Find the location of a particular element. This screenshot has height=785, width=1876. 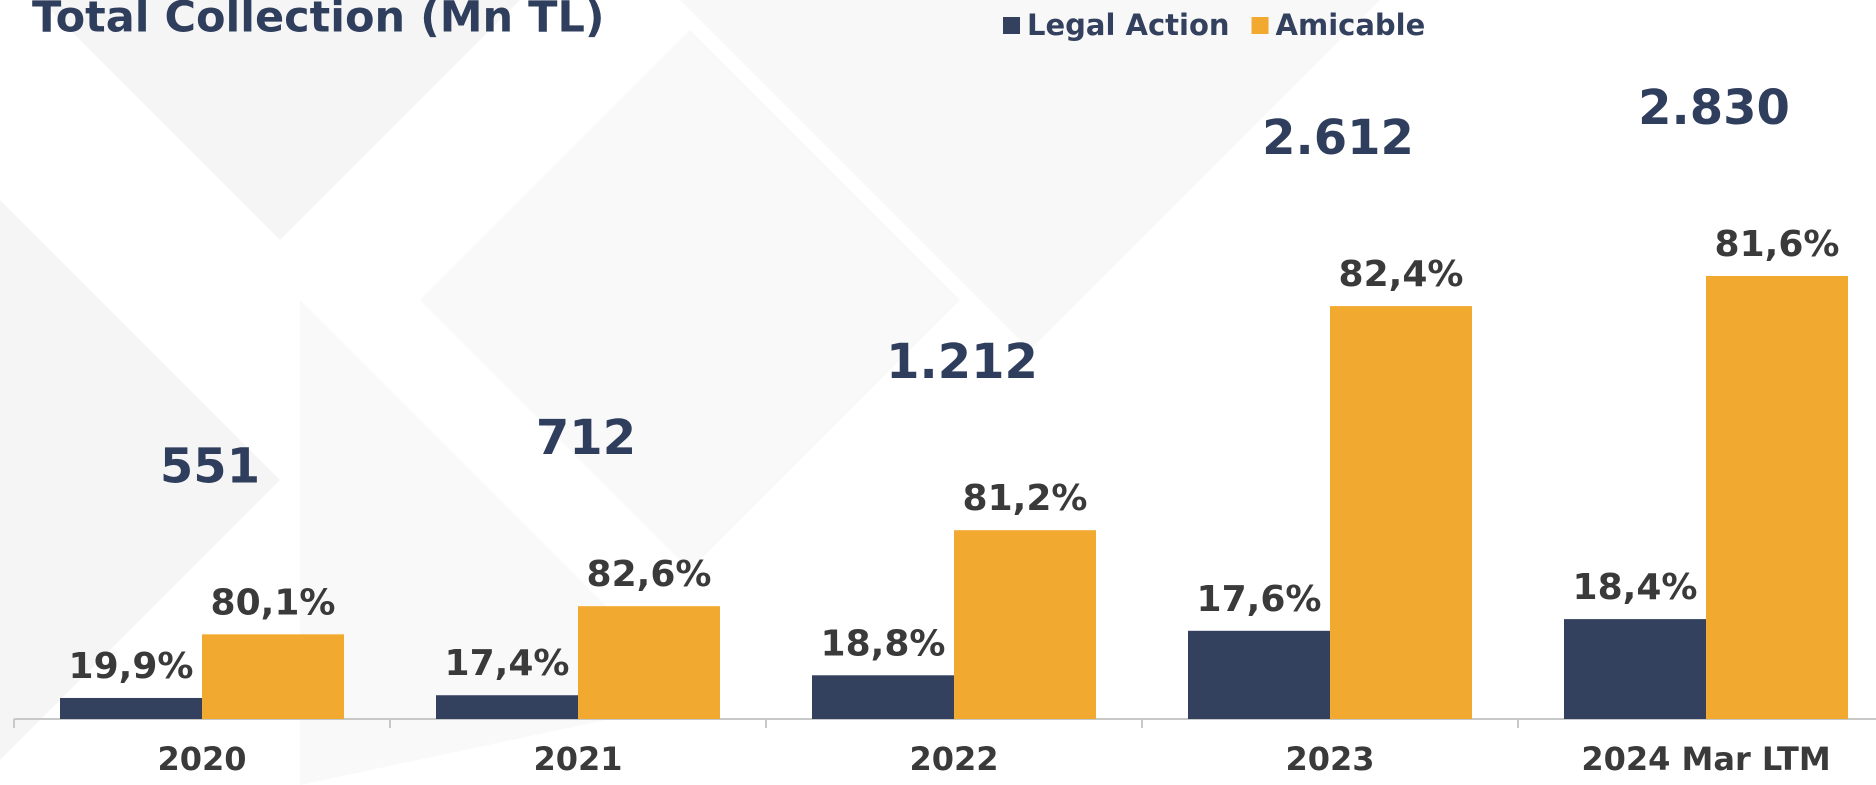

data-label: 17,4% is located at coordinates (507, 663).